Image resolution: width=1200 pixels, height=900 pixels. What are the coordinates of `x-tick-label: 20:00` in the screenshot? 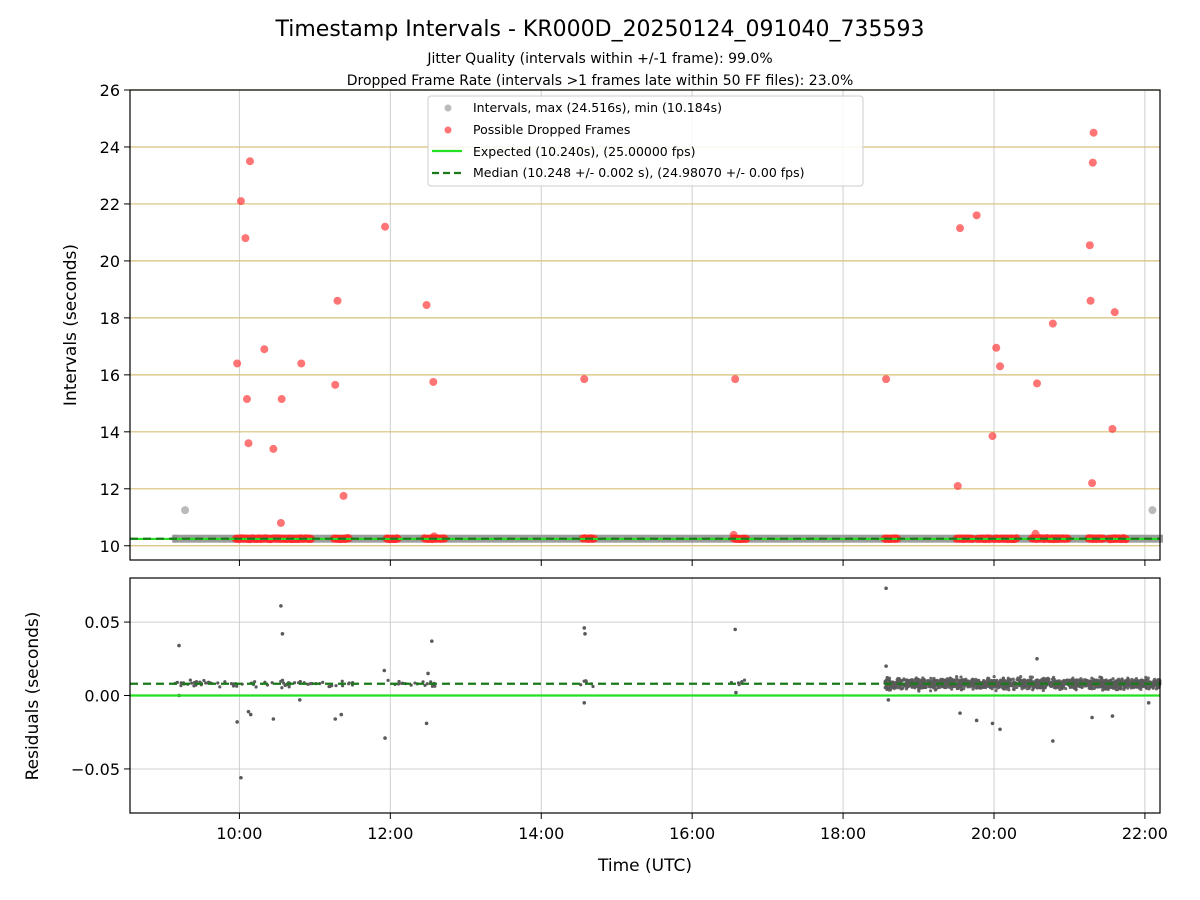 It's located at (994, 833).